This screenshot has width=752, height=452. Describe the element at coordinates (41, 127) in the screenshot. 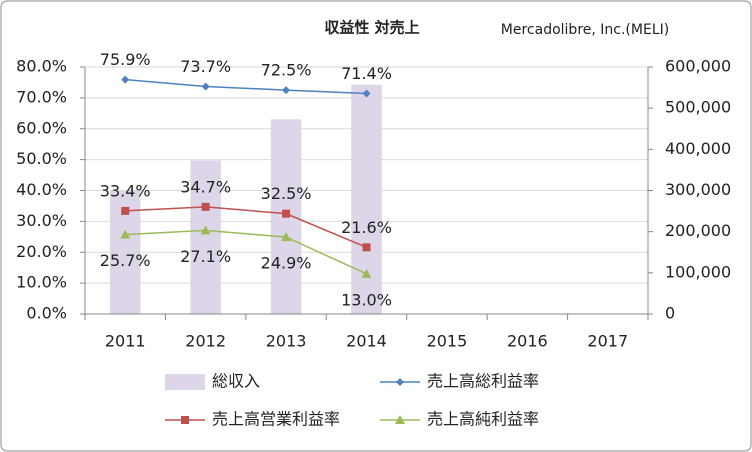

I see `y-tick-label: 60.0%` at that location.